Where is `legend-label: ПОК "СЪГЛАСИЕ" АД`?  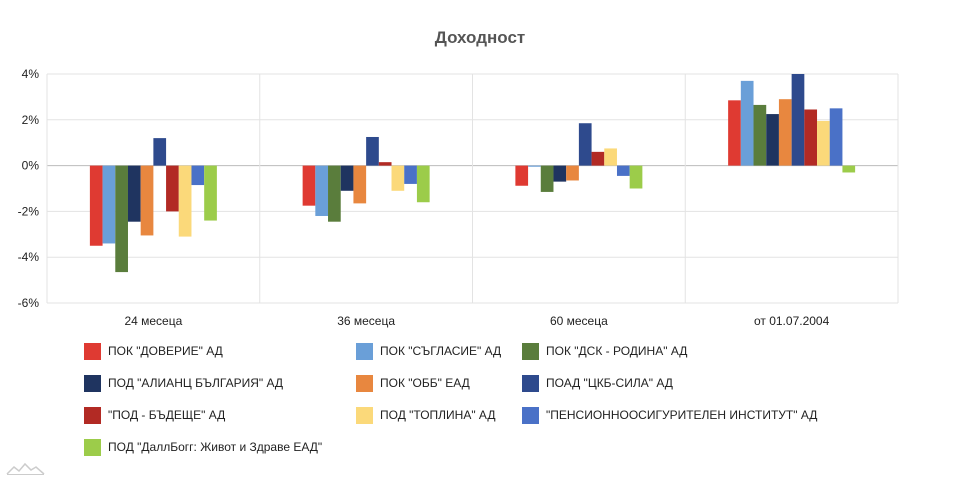
legend-label: ПОК "СЪГЛАСИЕ" АД is located at coordinates (441, 351).